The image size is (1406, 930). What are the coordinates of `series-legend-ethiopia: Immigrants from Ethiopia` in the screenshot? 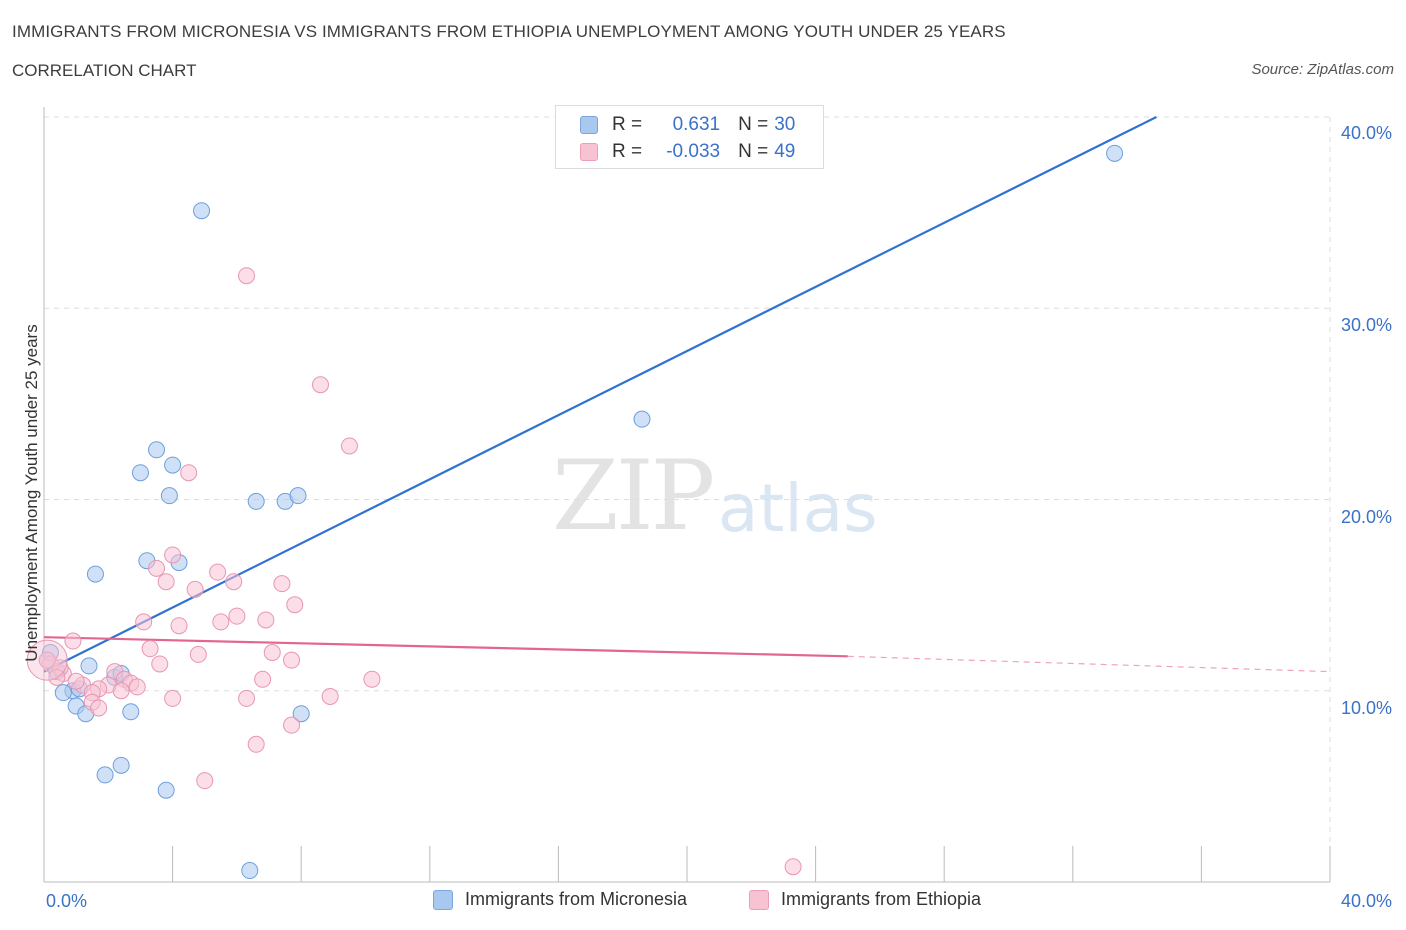 It's located at (865, 899).